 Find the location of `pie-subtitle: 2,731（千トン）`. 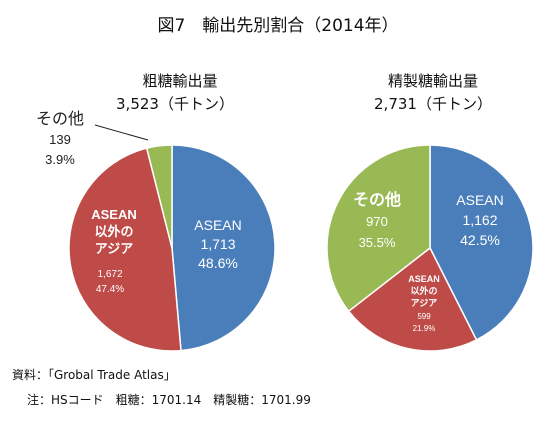

pie-subtitle: 2,731（千トン） is located at coordinates (433, 104).